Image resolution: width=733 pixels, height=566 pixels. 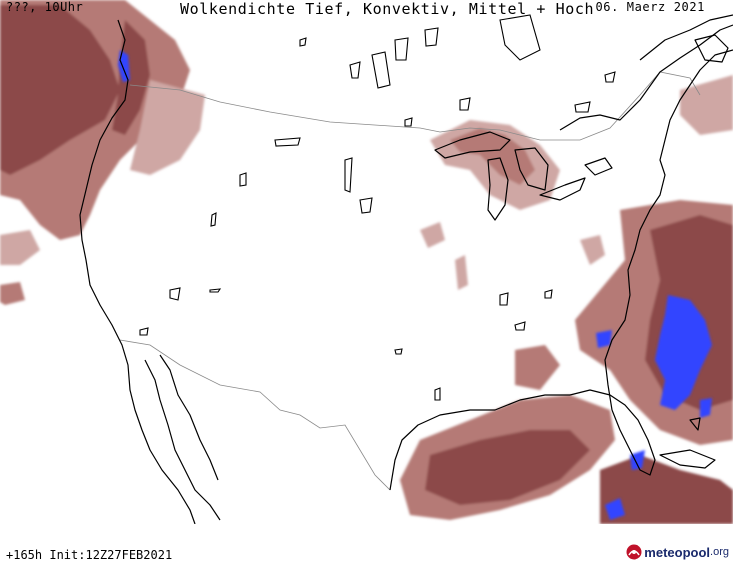 What do you see at coordinates (711, 48) in the screenshot?
I see `island-newfoundland` at bounding box center [711, 48].